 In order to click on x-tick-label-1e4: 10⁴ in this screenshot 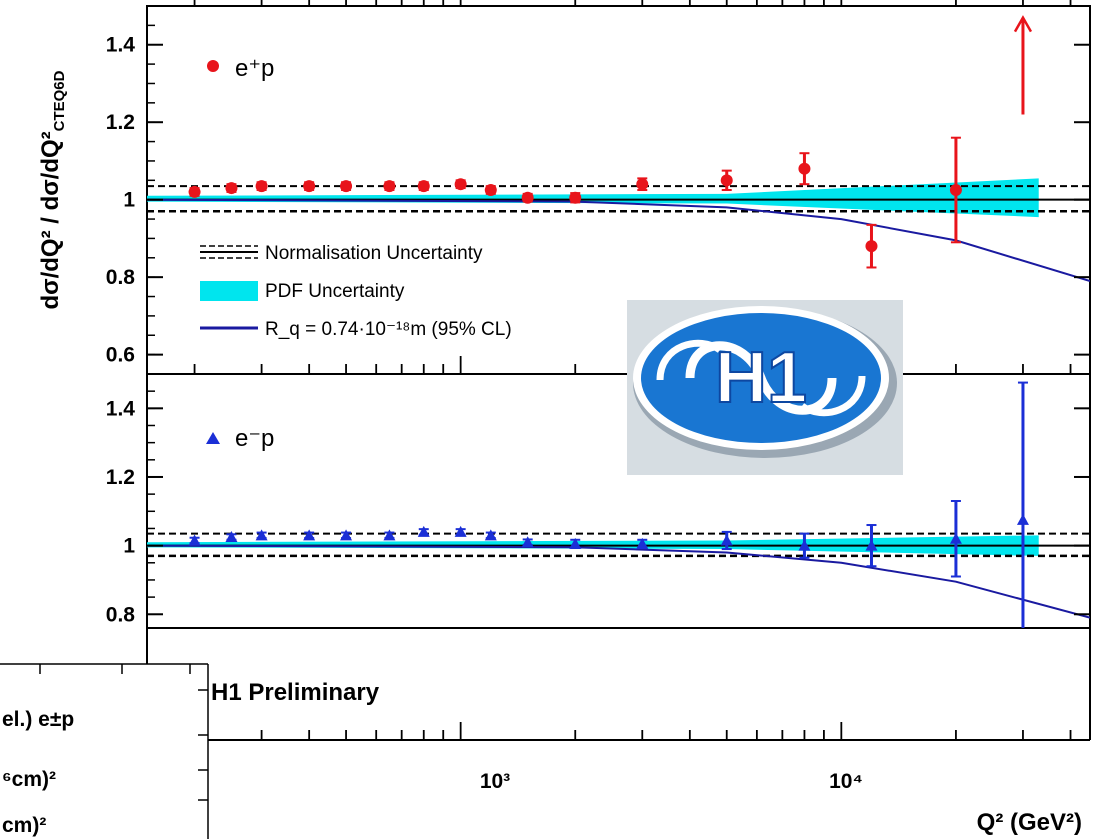, I will do `click(846, 781)`.